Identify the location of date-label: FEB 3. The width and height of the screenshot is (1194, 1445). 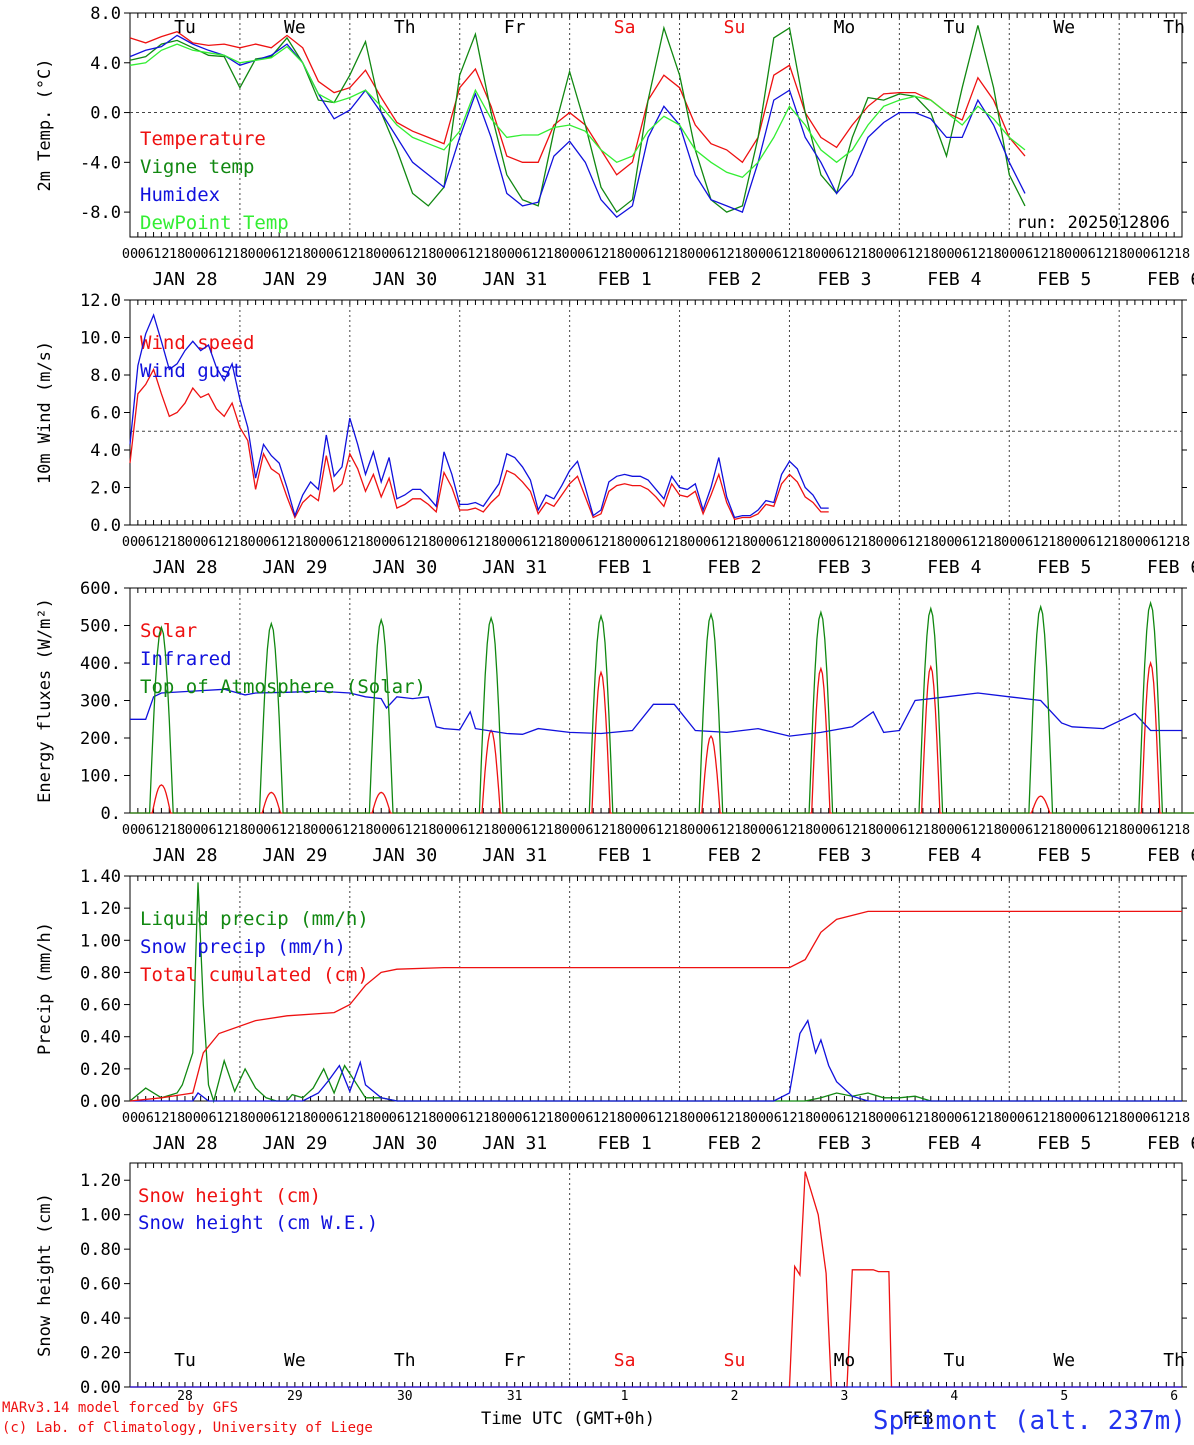
(844, 1143).